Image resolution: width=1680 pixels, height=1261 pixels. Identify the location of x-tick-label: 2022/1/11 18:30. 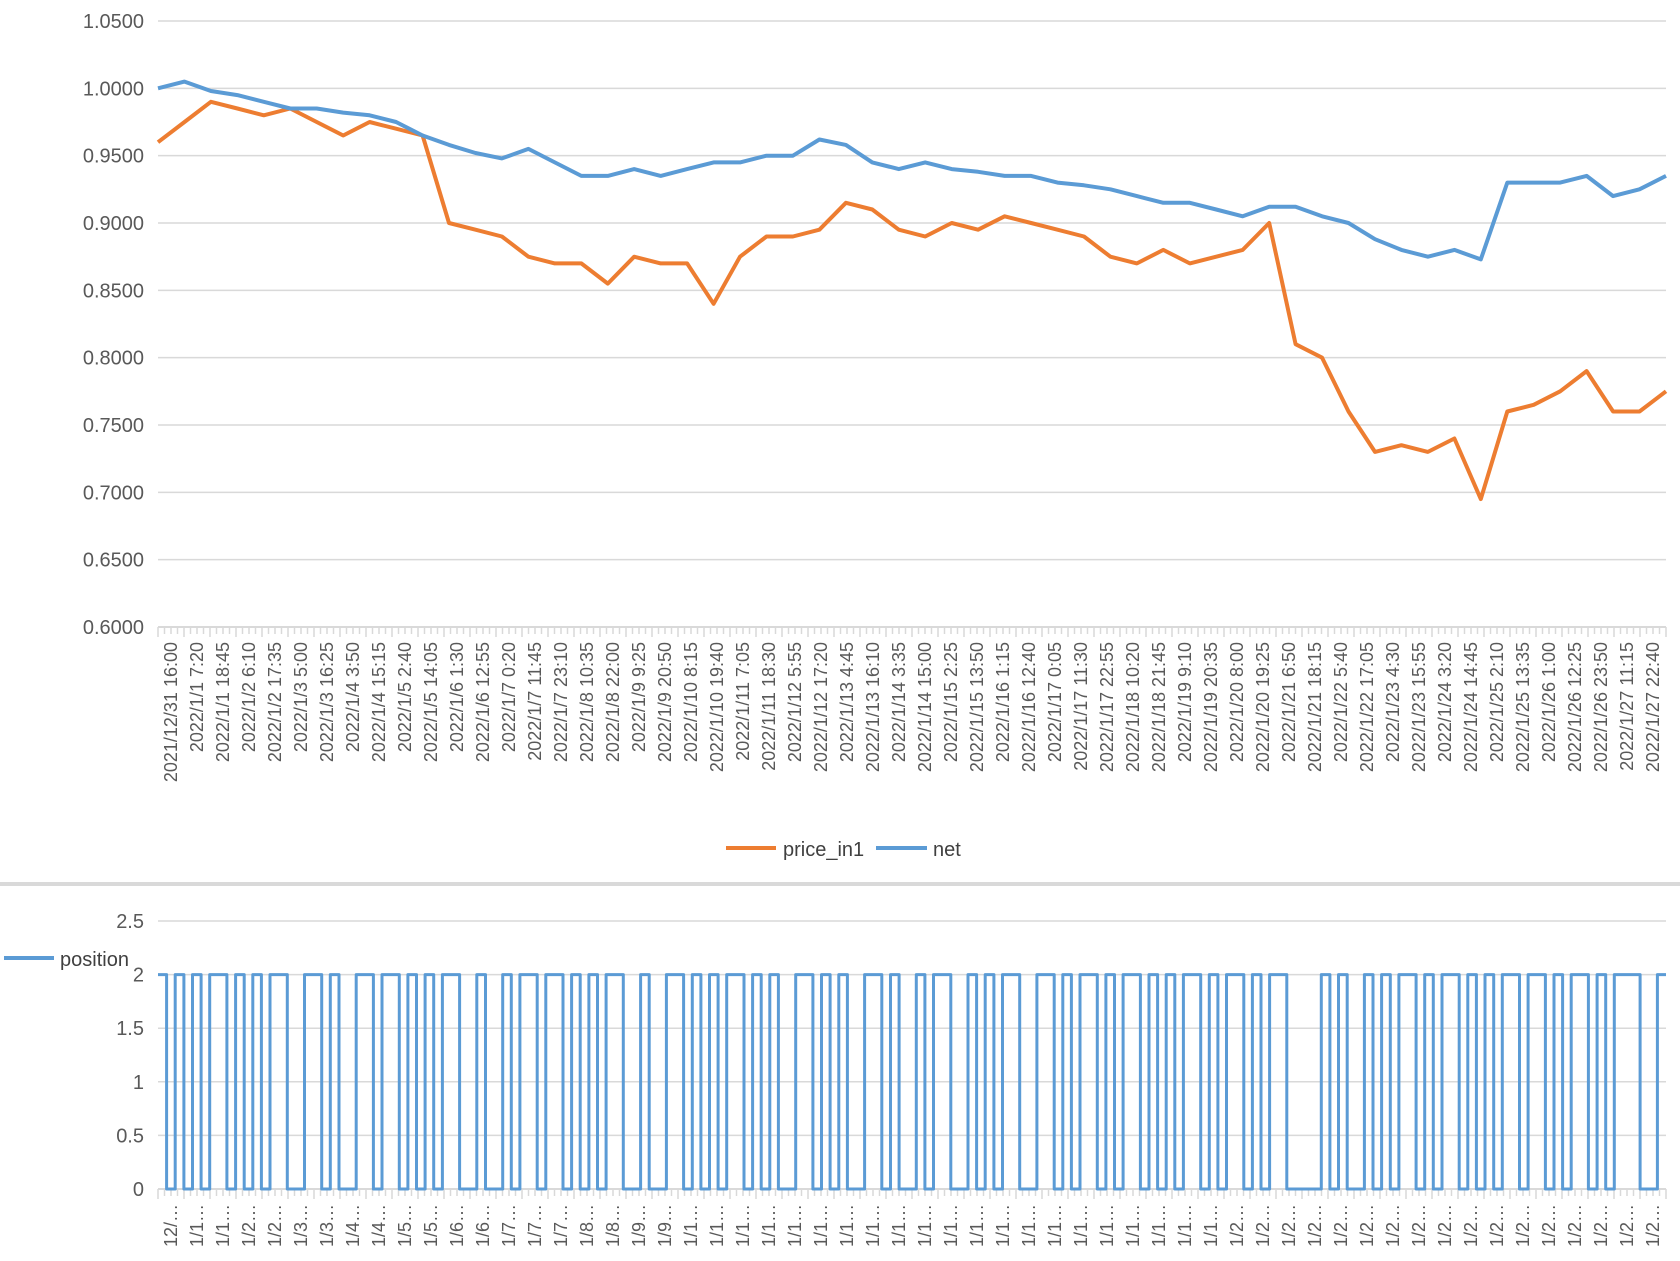
(769, 706).